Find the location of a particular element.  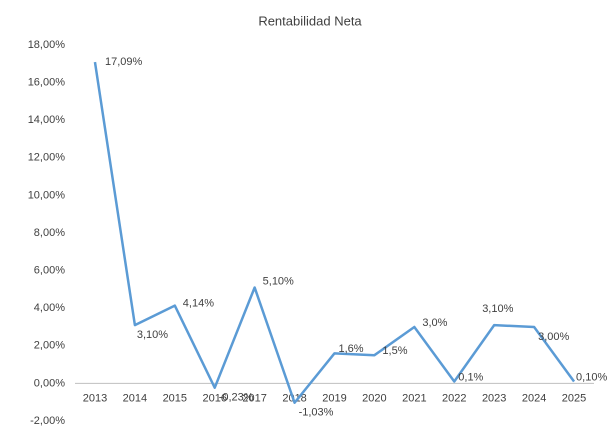

y-tick-label: -2,00% is located at coordinates (47, 421).